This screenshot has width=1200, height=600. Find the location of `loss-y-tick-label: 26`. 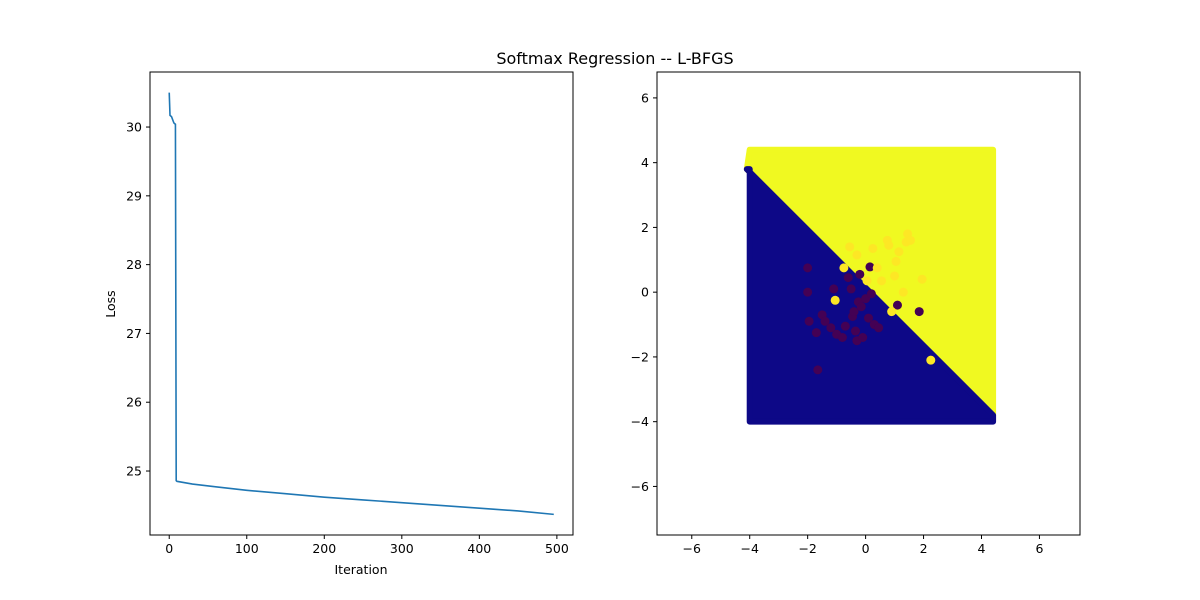

loss-y-tick-label: 26 is located at coordinates (134, 402).